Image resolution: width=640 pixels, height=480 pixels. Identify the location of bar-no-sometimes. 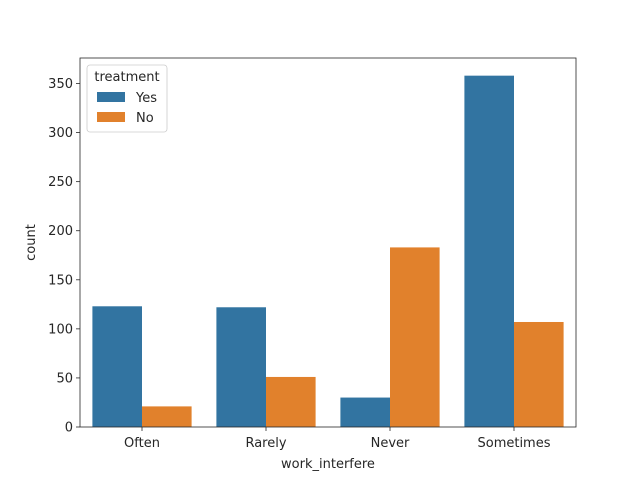
(539, 374).